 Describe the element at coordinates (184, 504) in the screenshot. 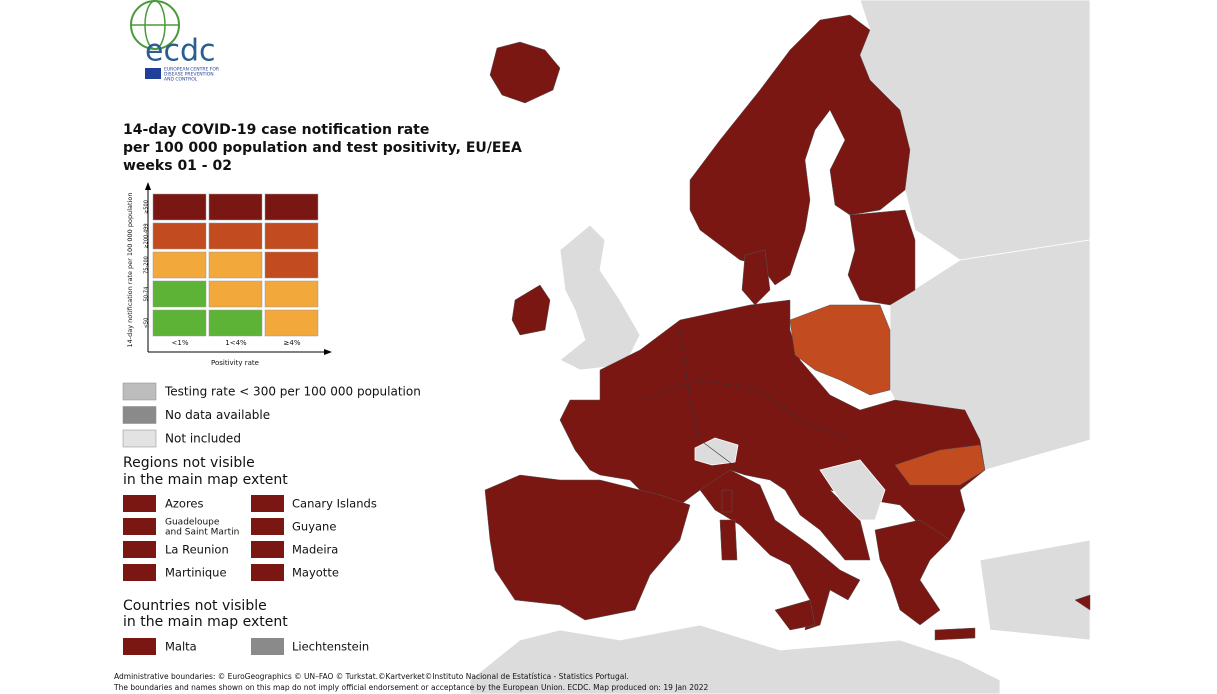

I see `region-label: Azores` at that location.